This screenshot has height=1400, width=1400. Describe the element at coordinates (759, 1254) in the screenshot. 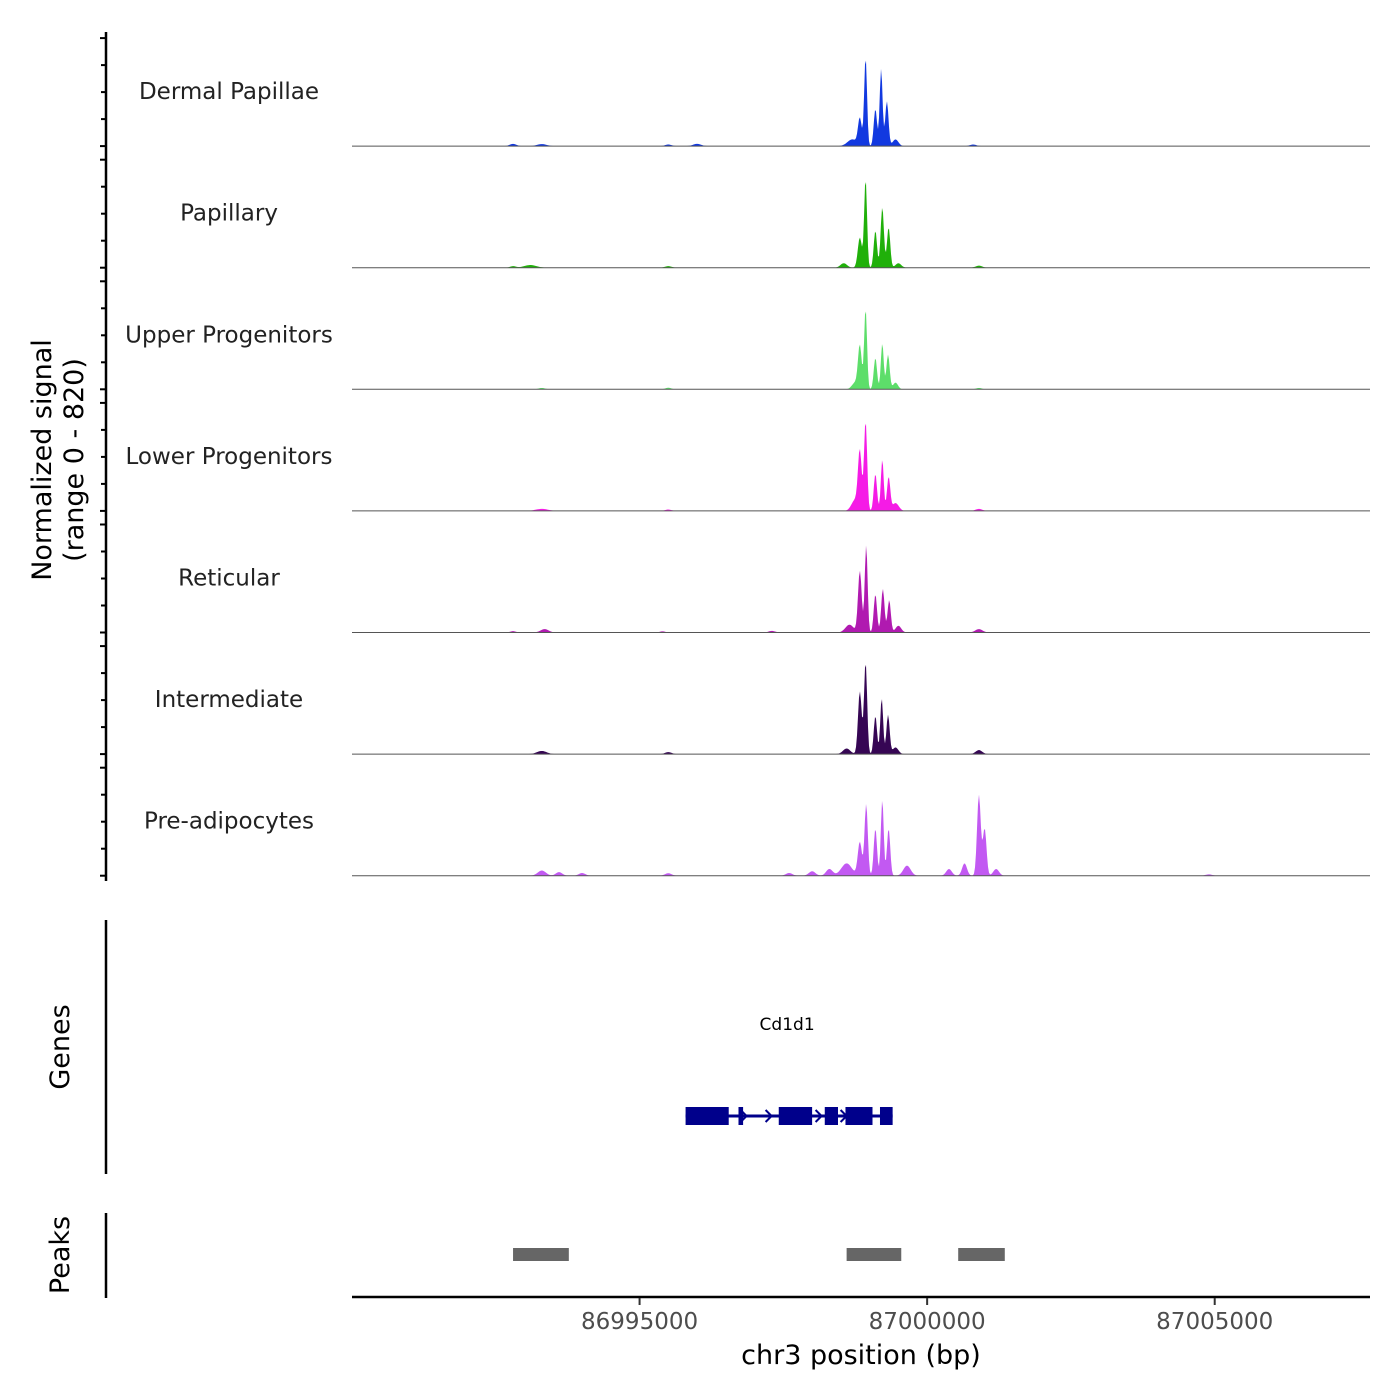

I see `peak-track` at that location.